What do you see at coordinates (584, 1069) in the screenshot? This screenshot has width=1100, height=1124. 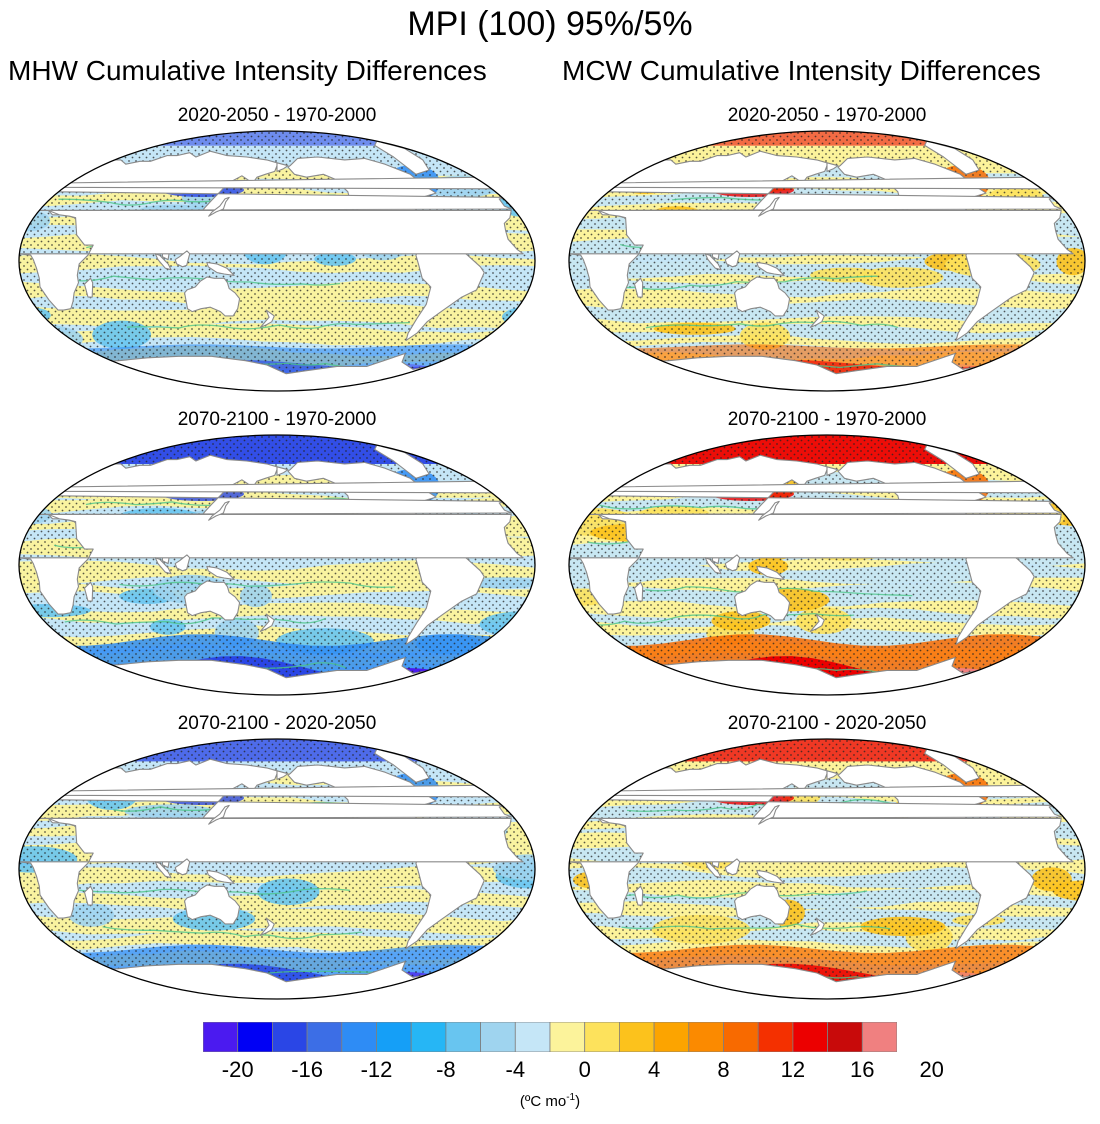 I see `colorbar-tick-label: 0` at bounding box center [584, 1069].